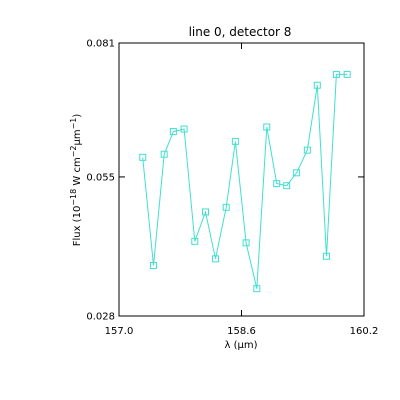 Image resolution: width=400 pixels, height=400 pixels. Describe the element at coordinates (100, 317) in the screenshot. I see `y-tick-label: 0.028` at that location.